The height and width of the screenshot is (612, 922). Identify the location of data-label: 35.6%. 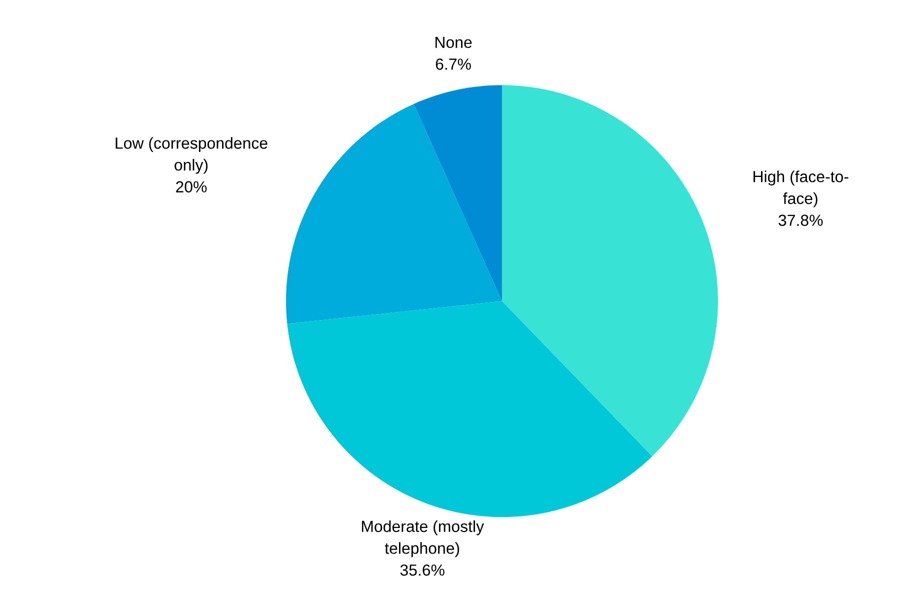
(422, 570).